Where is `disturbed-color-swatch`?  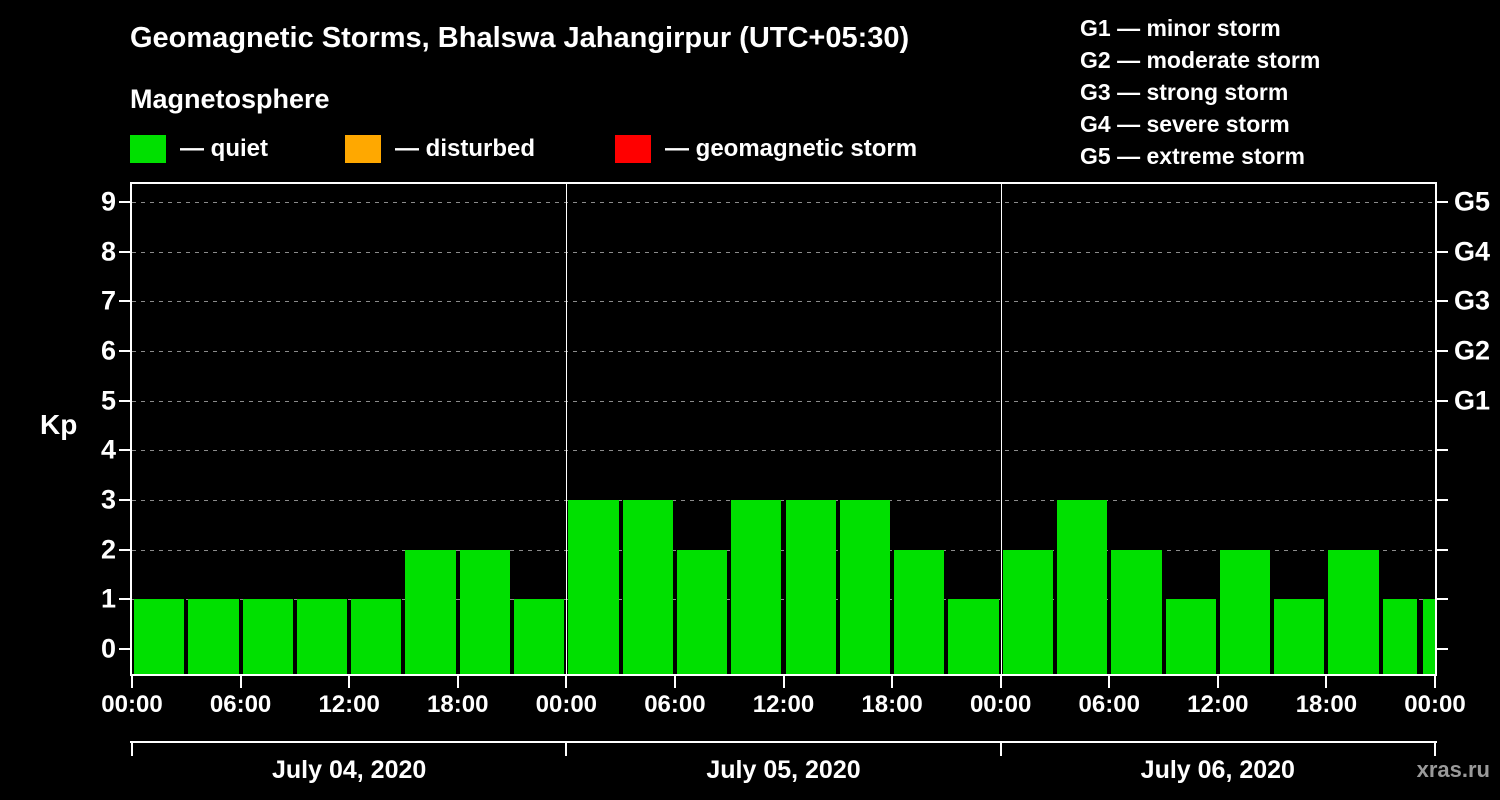
disturbed-color-swatch is located at coordinates (363, 149).